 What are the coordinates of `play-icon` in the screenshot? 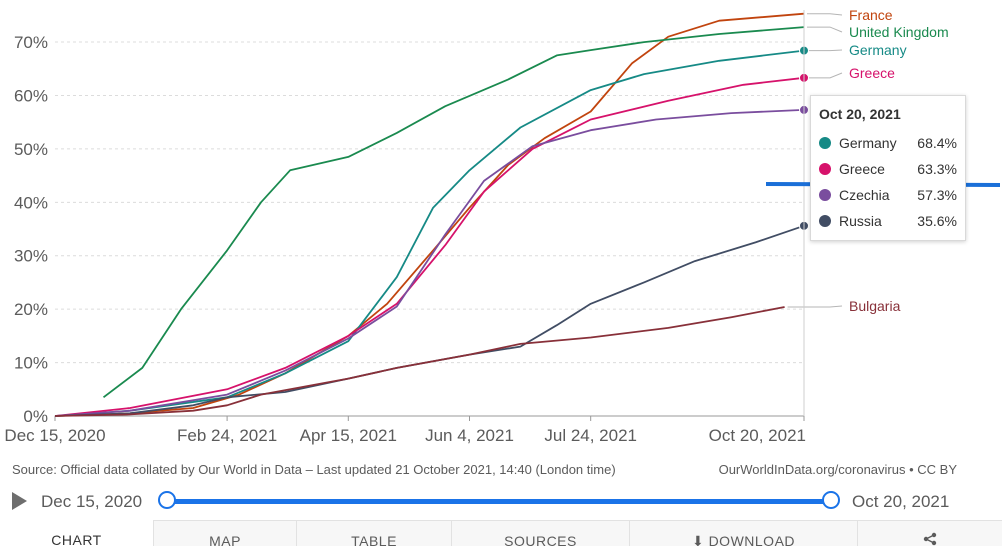 It's located at (19, 501).